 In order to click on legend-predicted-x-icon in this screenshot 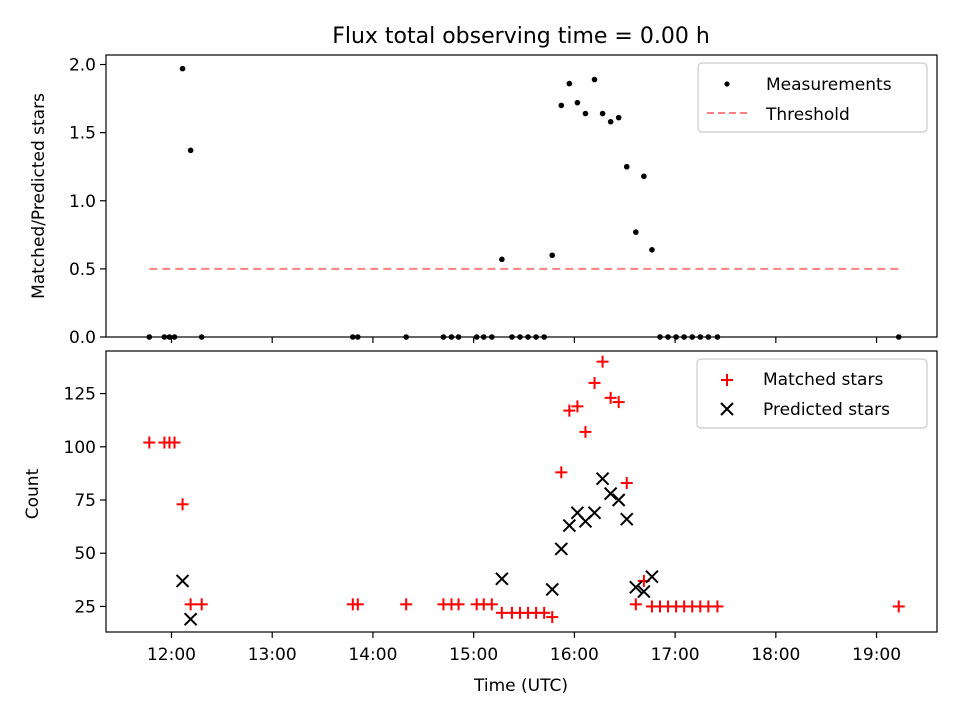, I will do `click(727, 409)`.